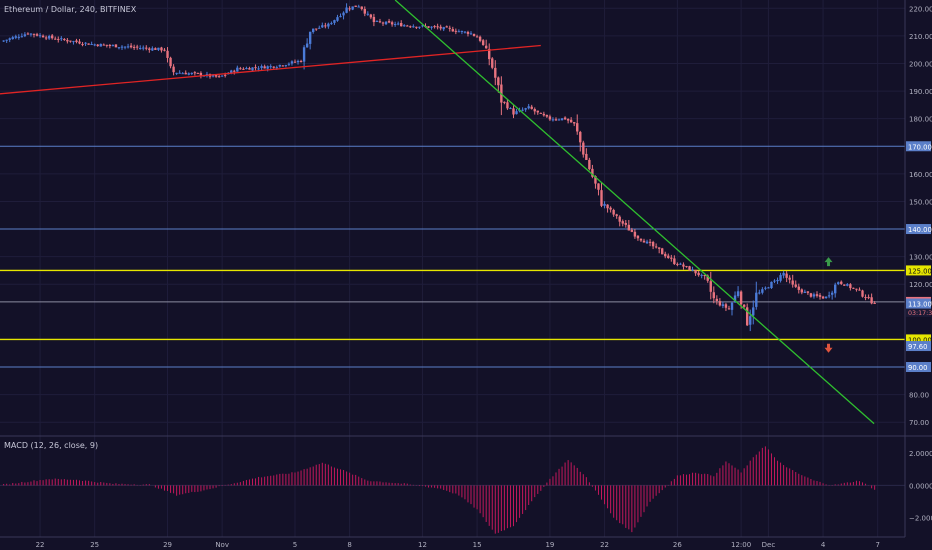  I want to click on price-tag: 97.60, so click(918, 346).